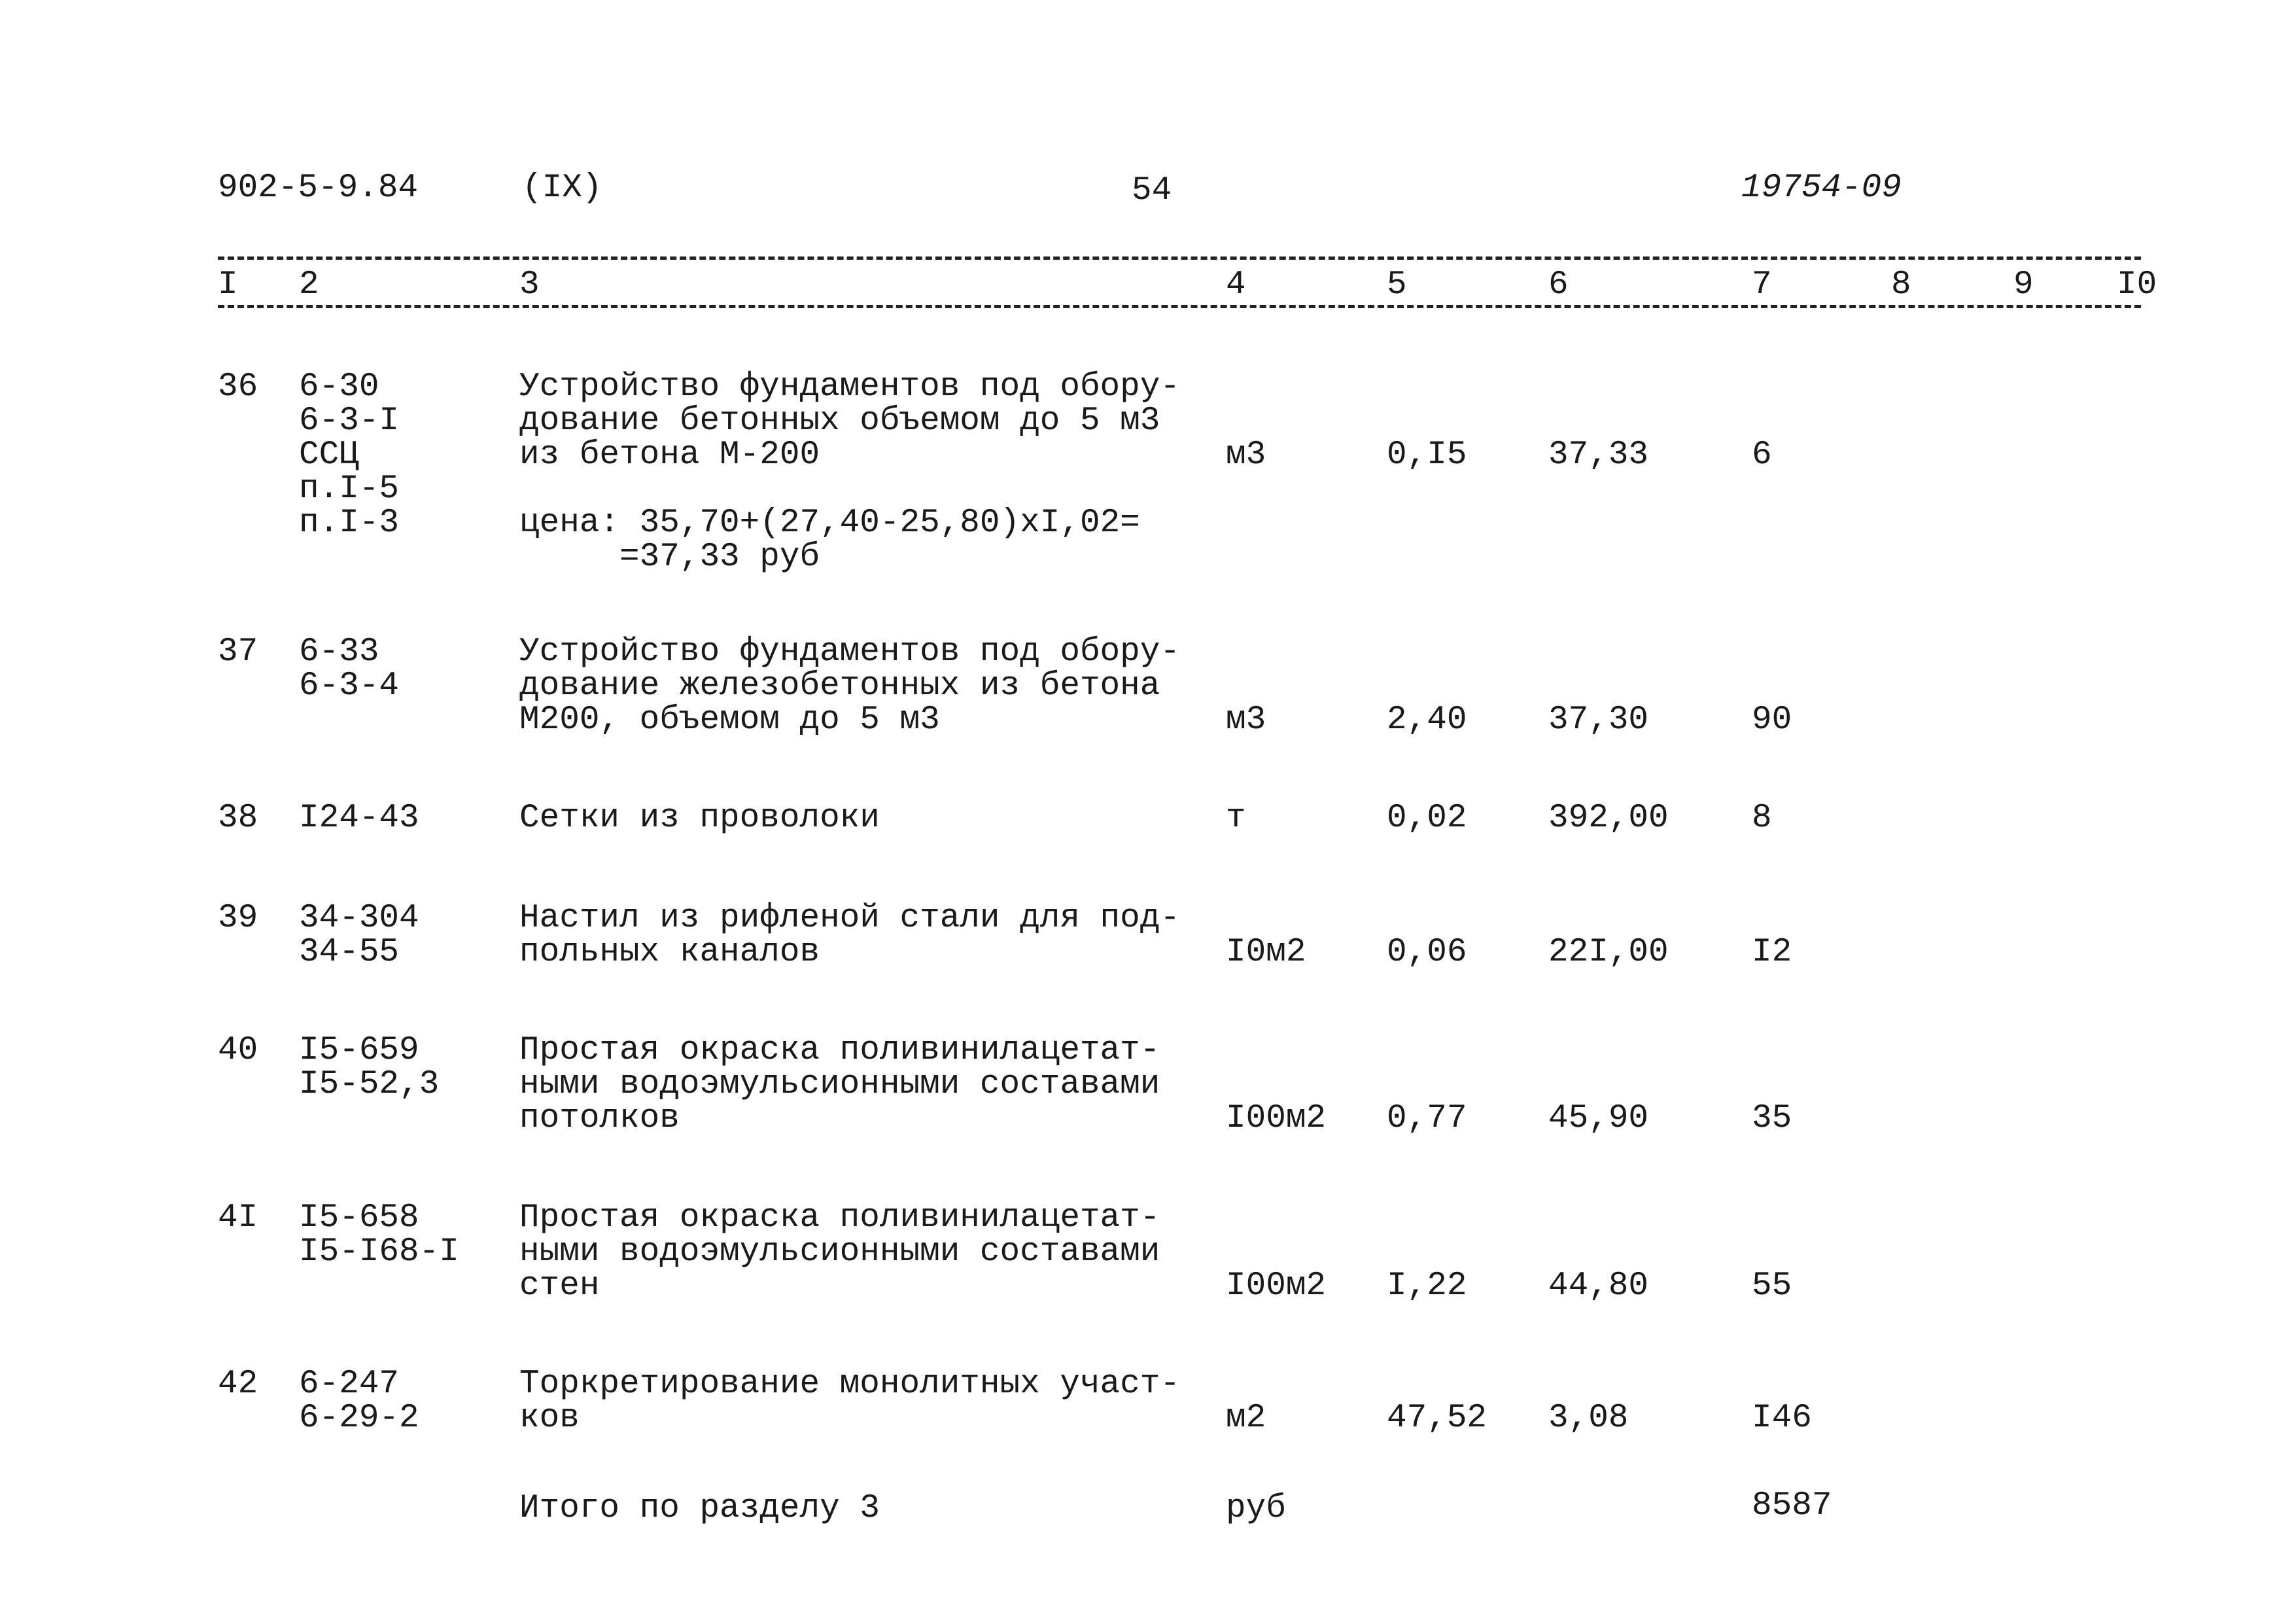  I want to click on description-line, so click(849, 489).